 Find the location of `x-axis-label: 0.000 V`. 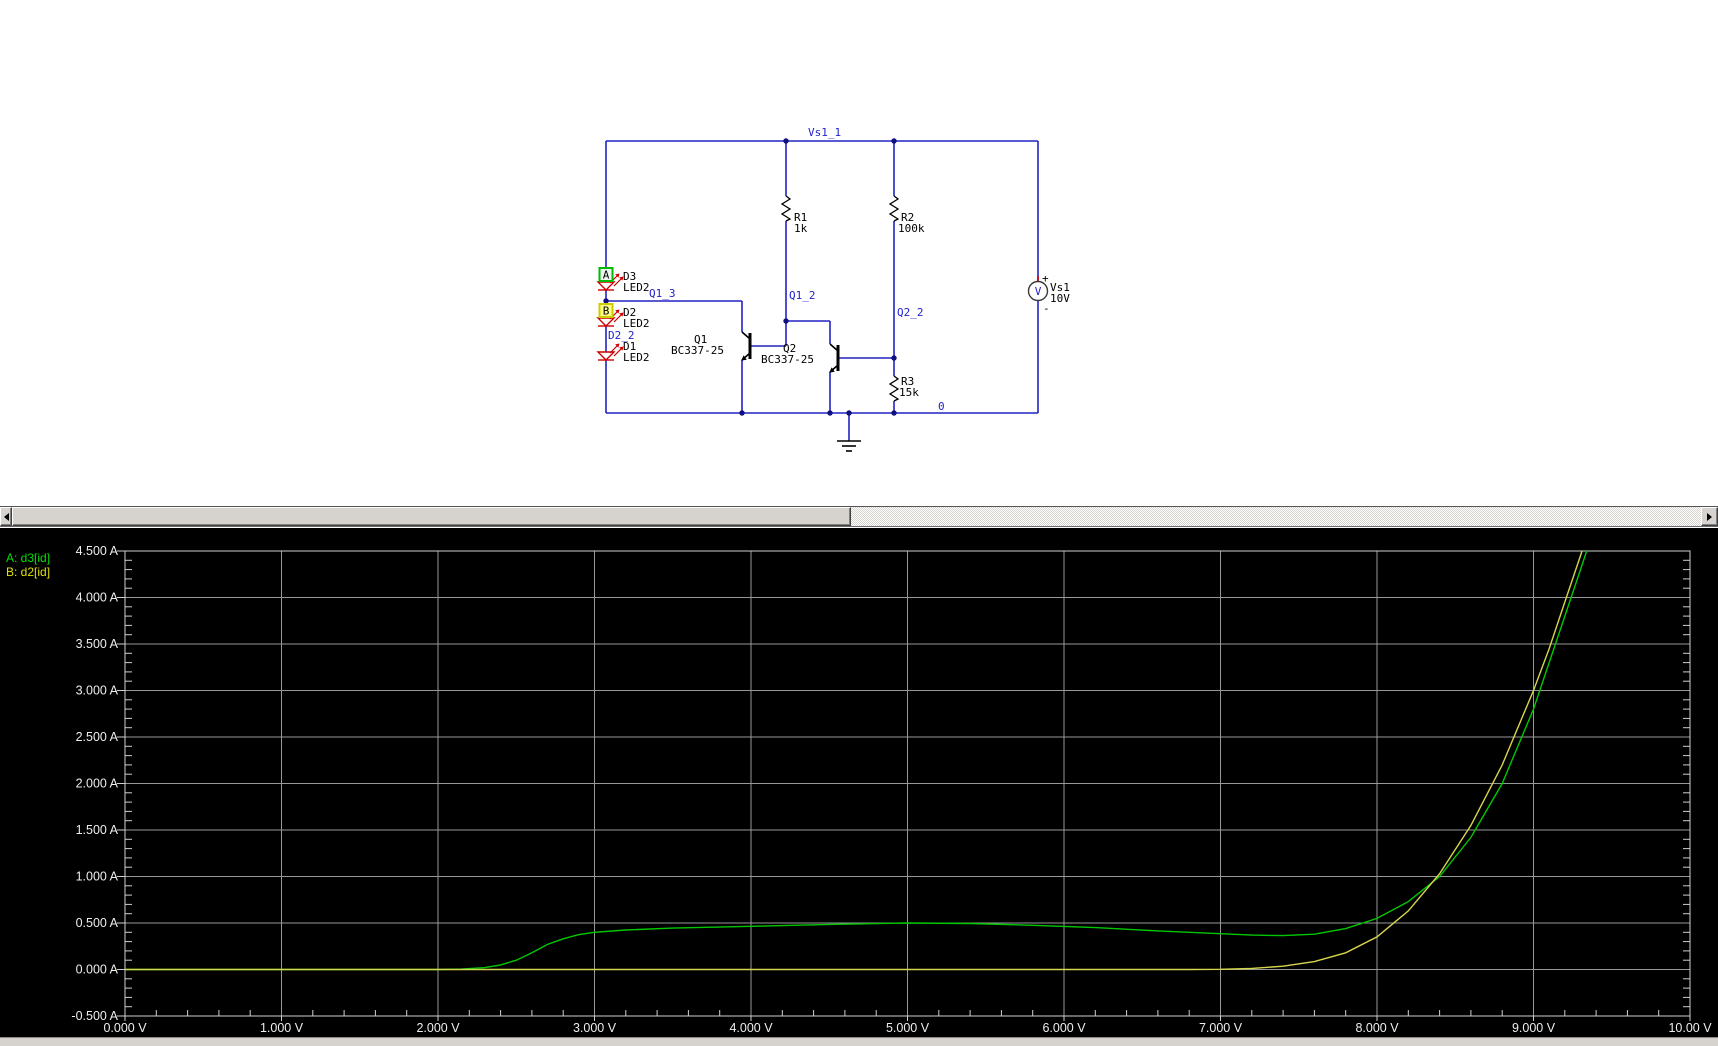

x-axis-label: 0.000 V is located at coordinates (125, 1028).